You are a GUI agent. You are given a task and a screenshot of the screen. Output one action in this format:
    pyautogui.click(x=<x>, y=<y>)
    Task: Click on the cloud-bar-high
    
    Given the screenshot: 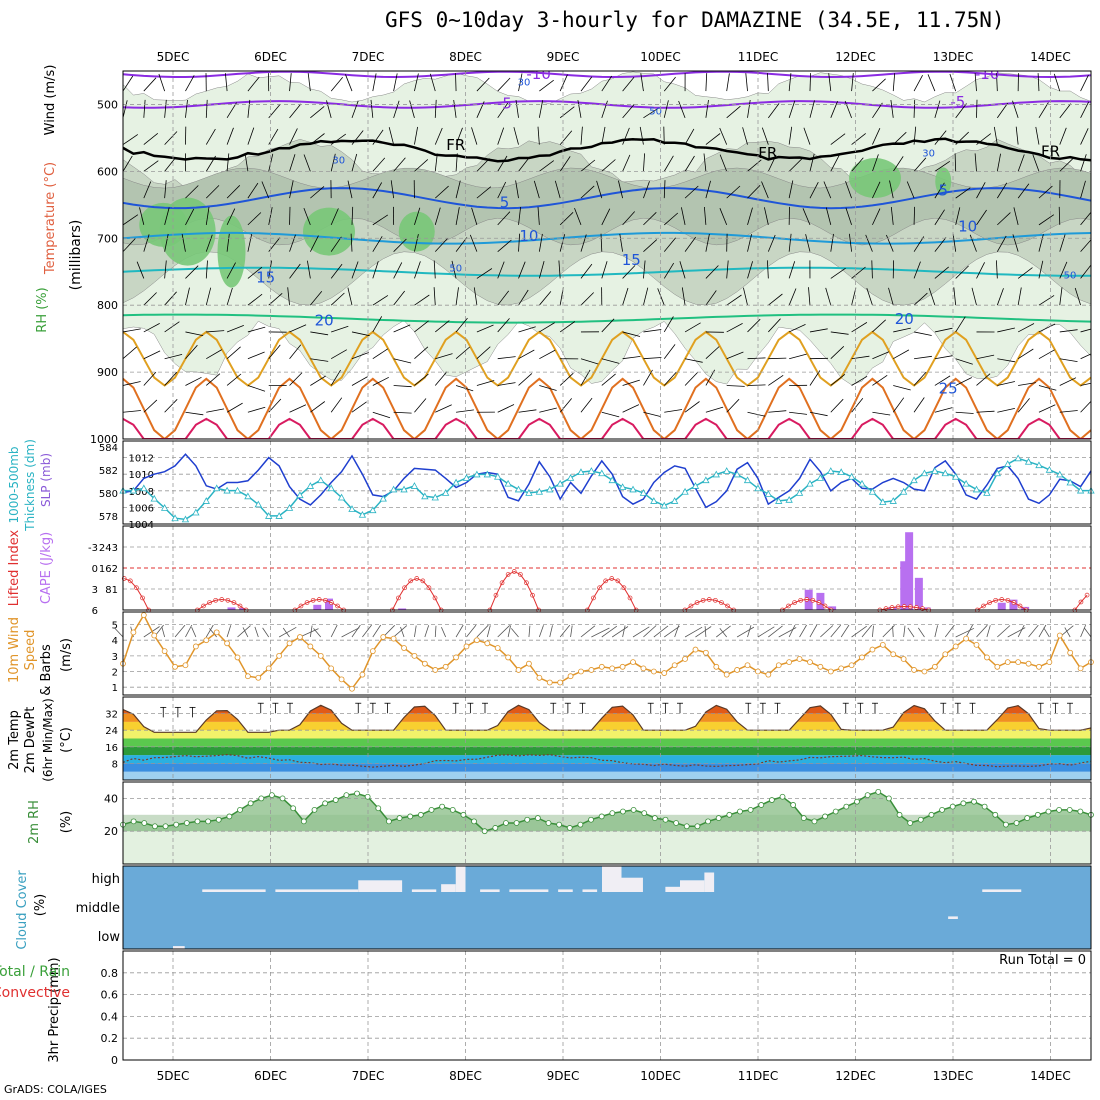 What is the action you would take?
    pyautogui.click(x=460, y=879)
    